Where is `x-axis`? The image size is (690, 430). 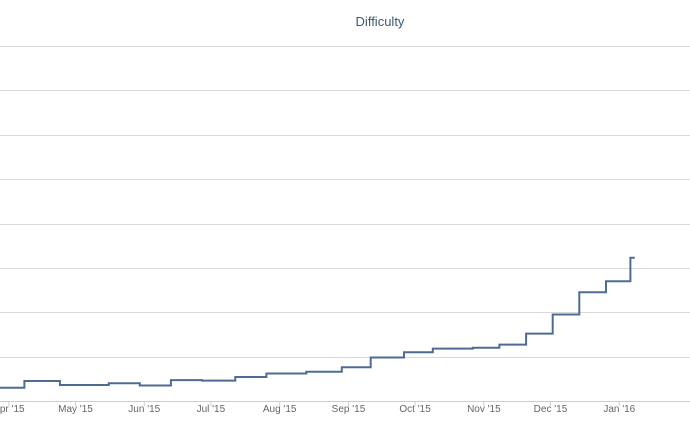
x-axis is located at coordinates (314, 403).